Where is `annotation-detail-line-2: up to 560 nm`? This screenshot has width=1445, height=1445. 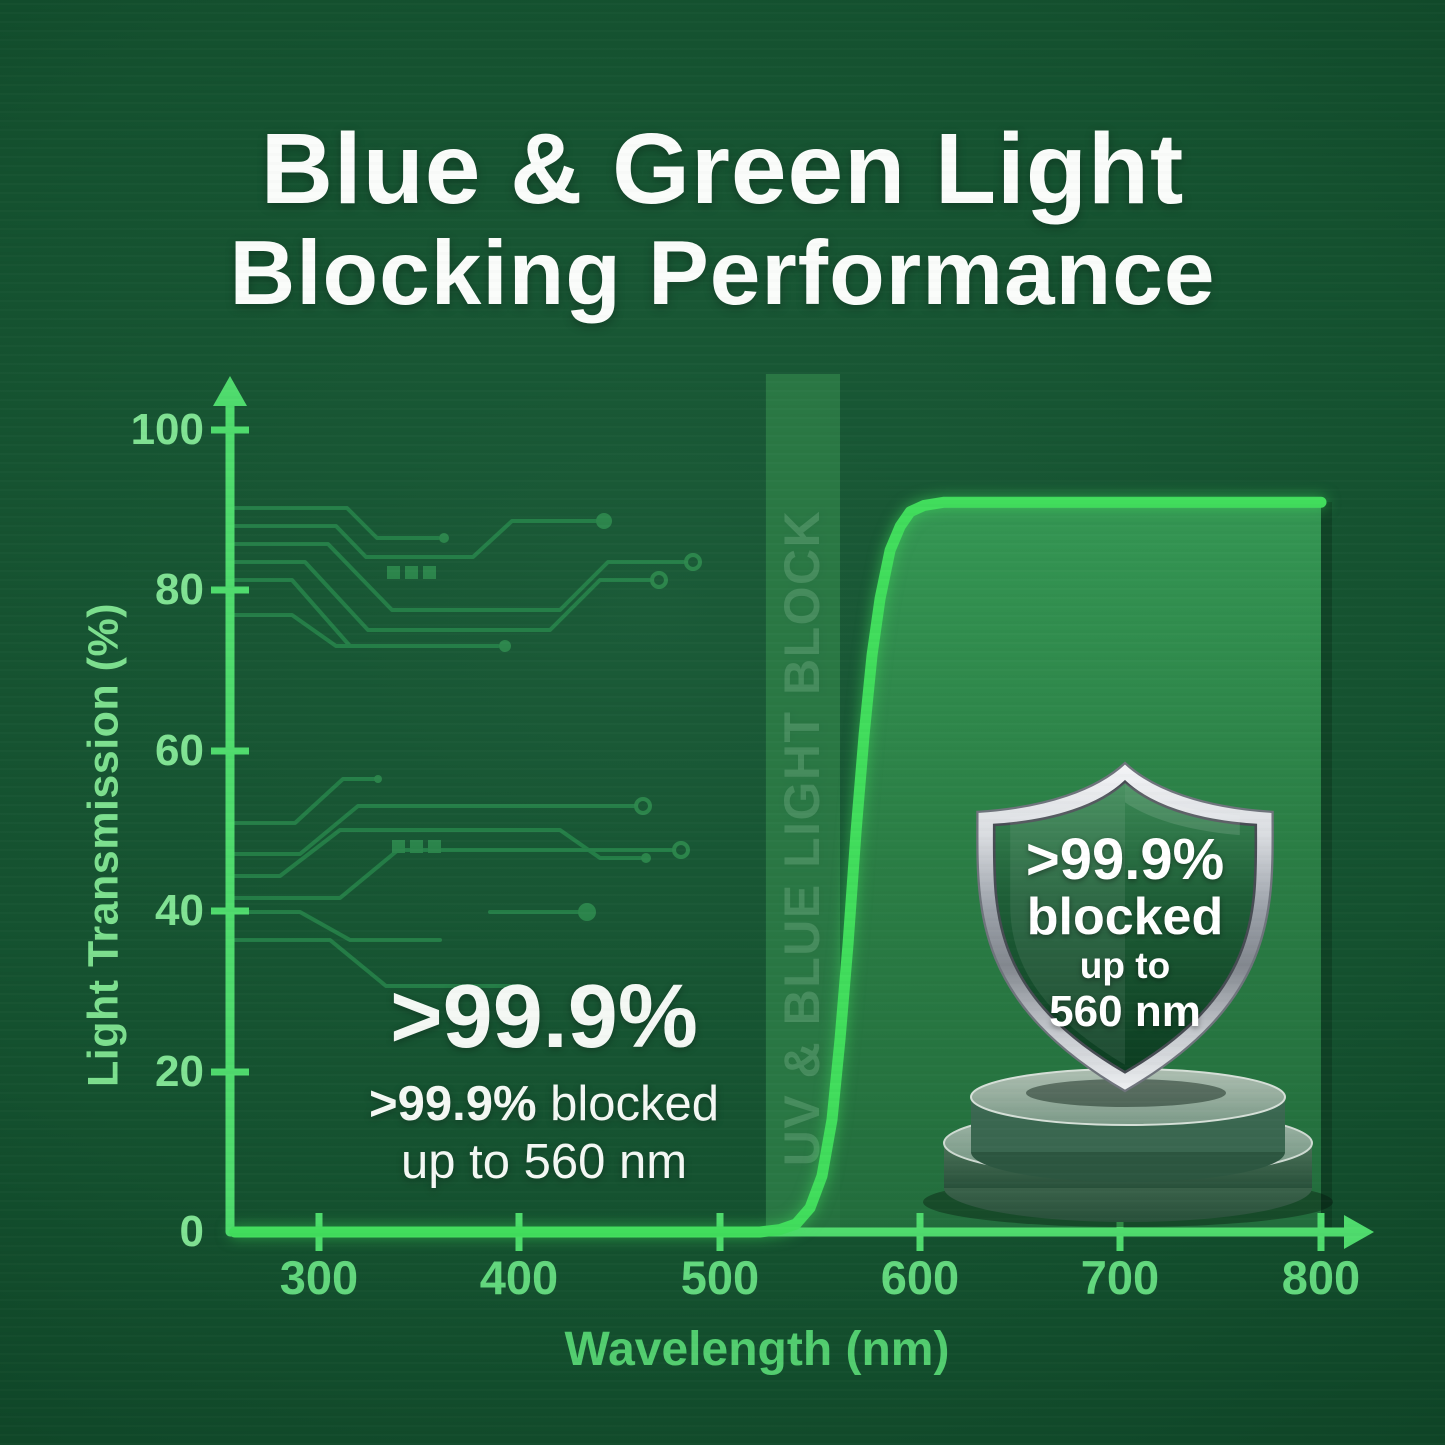
annotation-detail-line-2: up to 560 nm is located at coordinates (544, 1161).